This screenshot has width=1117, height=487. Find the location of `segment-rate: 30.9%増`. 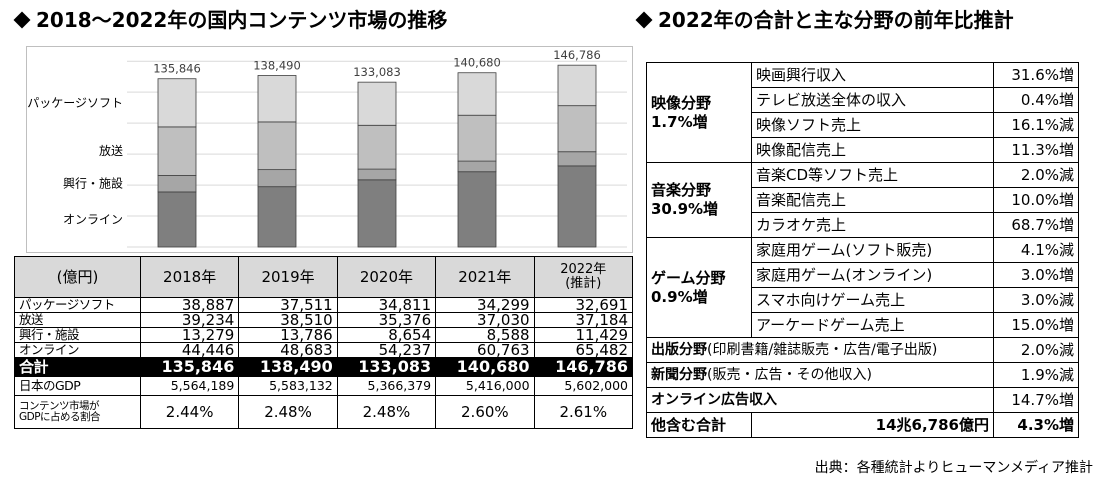

segment-rate: 30.9%増 is located at coordinates (685, 209).